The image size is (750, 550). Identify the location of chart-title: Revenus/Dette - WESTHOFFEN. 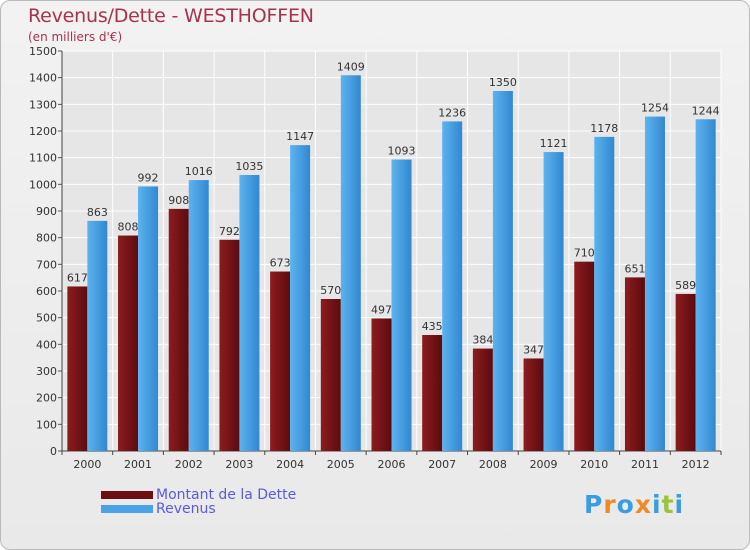
(171, 16).